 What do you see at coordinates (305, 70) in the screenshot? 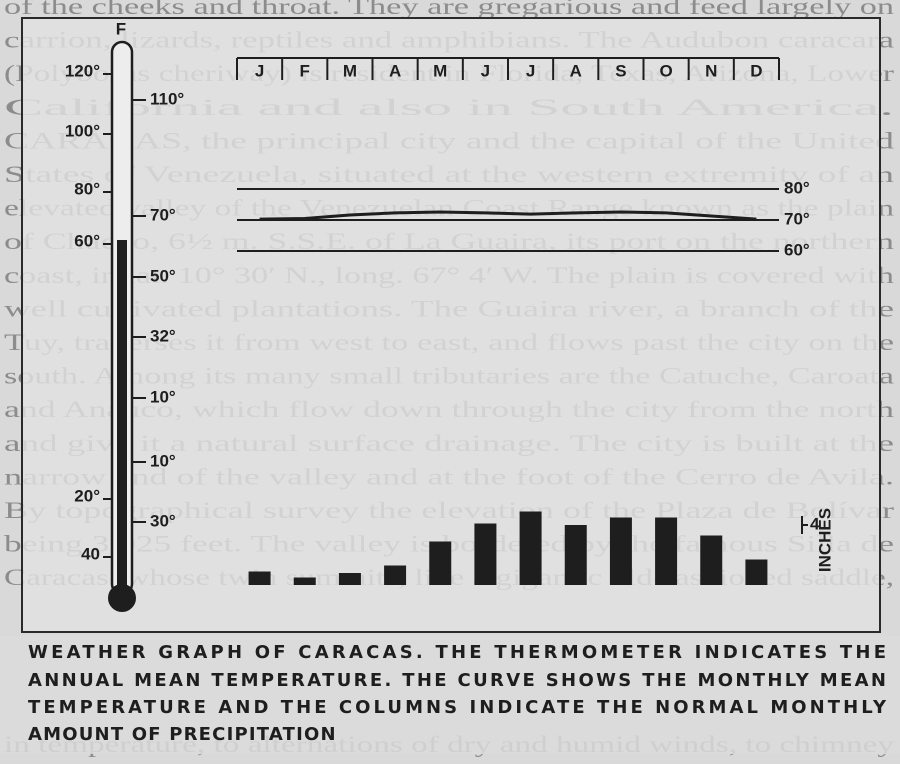
I see `x-tick-label: F` at bounding box center [305, 70].